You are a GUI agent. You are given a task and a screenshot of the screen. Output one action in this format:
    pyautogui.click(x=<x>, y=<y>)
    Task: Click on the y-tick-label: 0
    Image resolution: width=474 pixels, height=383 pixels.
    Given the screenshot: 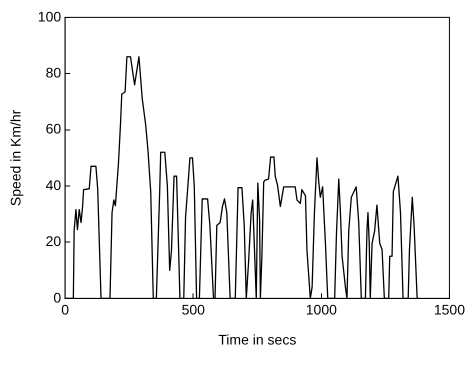 What is the action you would take?
    pyautogui.click(x=57, y=297)
    